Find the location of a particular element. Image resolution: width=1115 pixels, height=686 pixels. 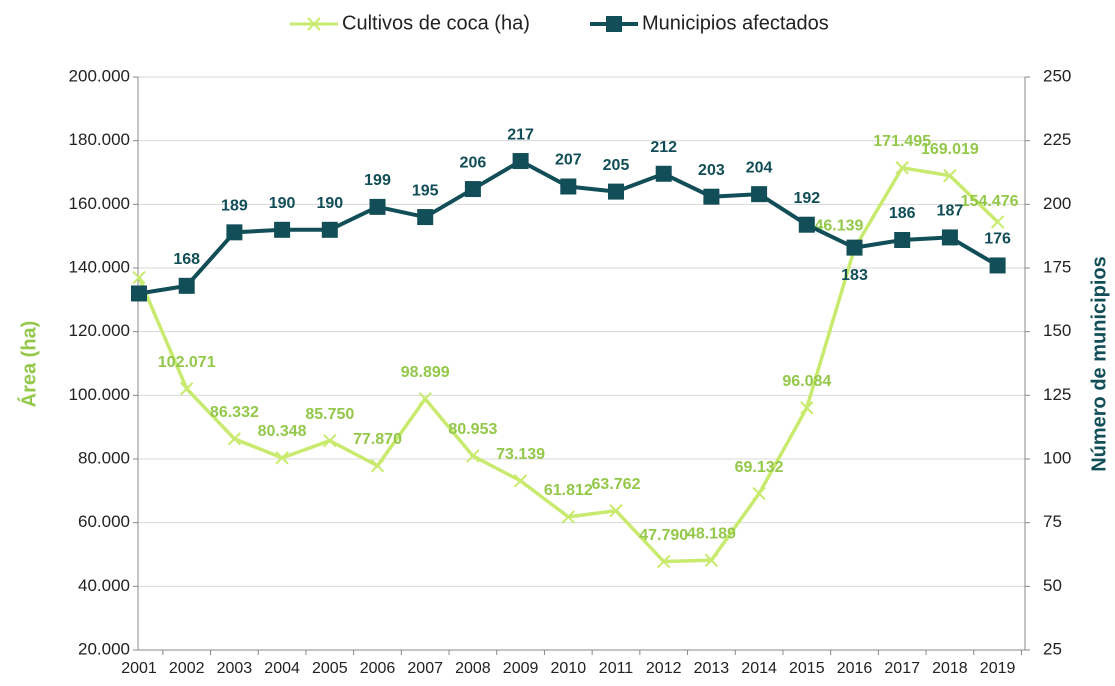

data-label: 102.071 is located at coordinates (187, 362).